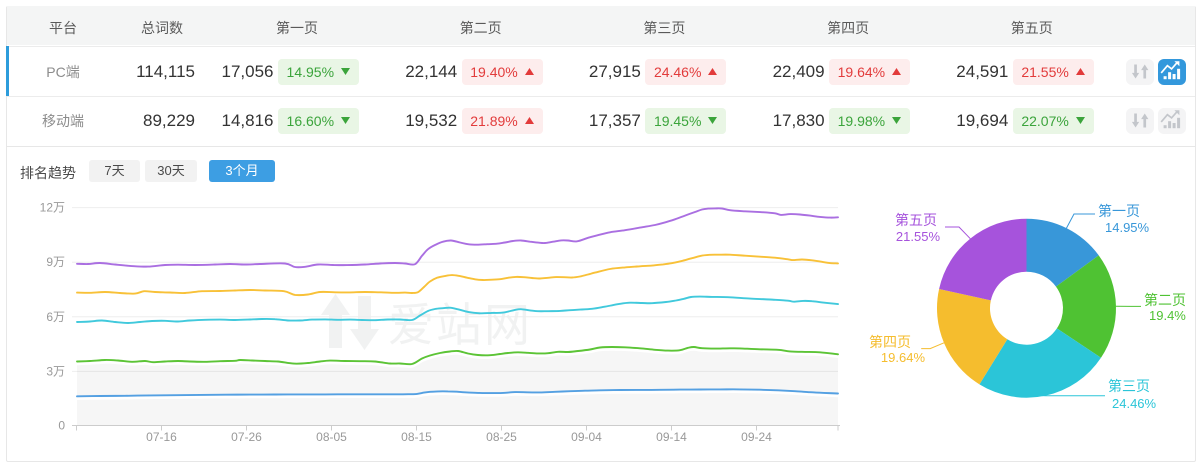  I want to click on svg-text: 09-24, so click(756, 437).